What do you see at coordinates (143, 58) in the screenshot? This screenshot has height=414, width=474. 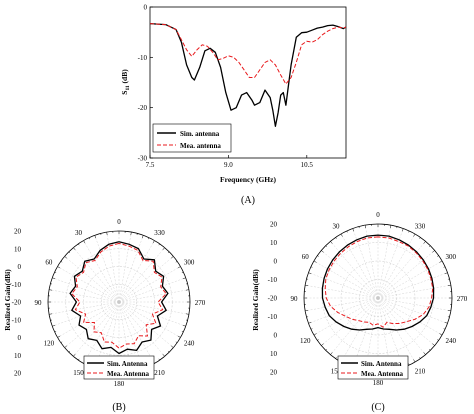 I see `s11-y-tick-label: -10` at bounding box center [143, 58].